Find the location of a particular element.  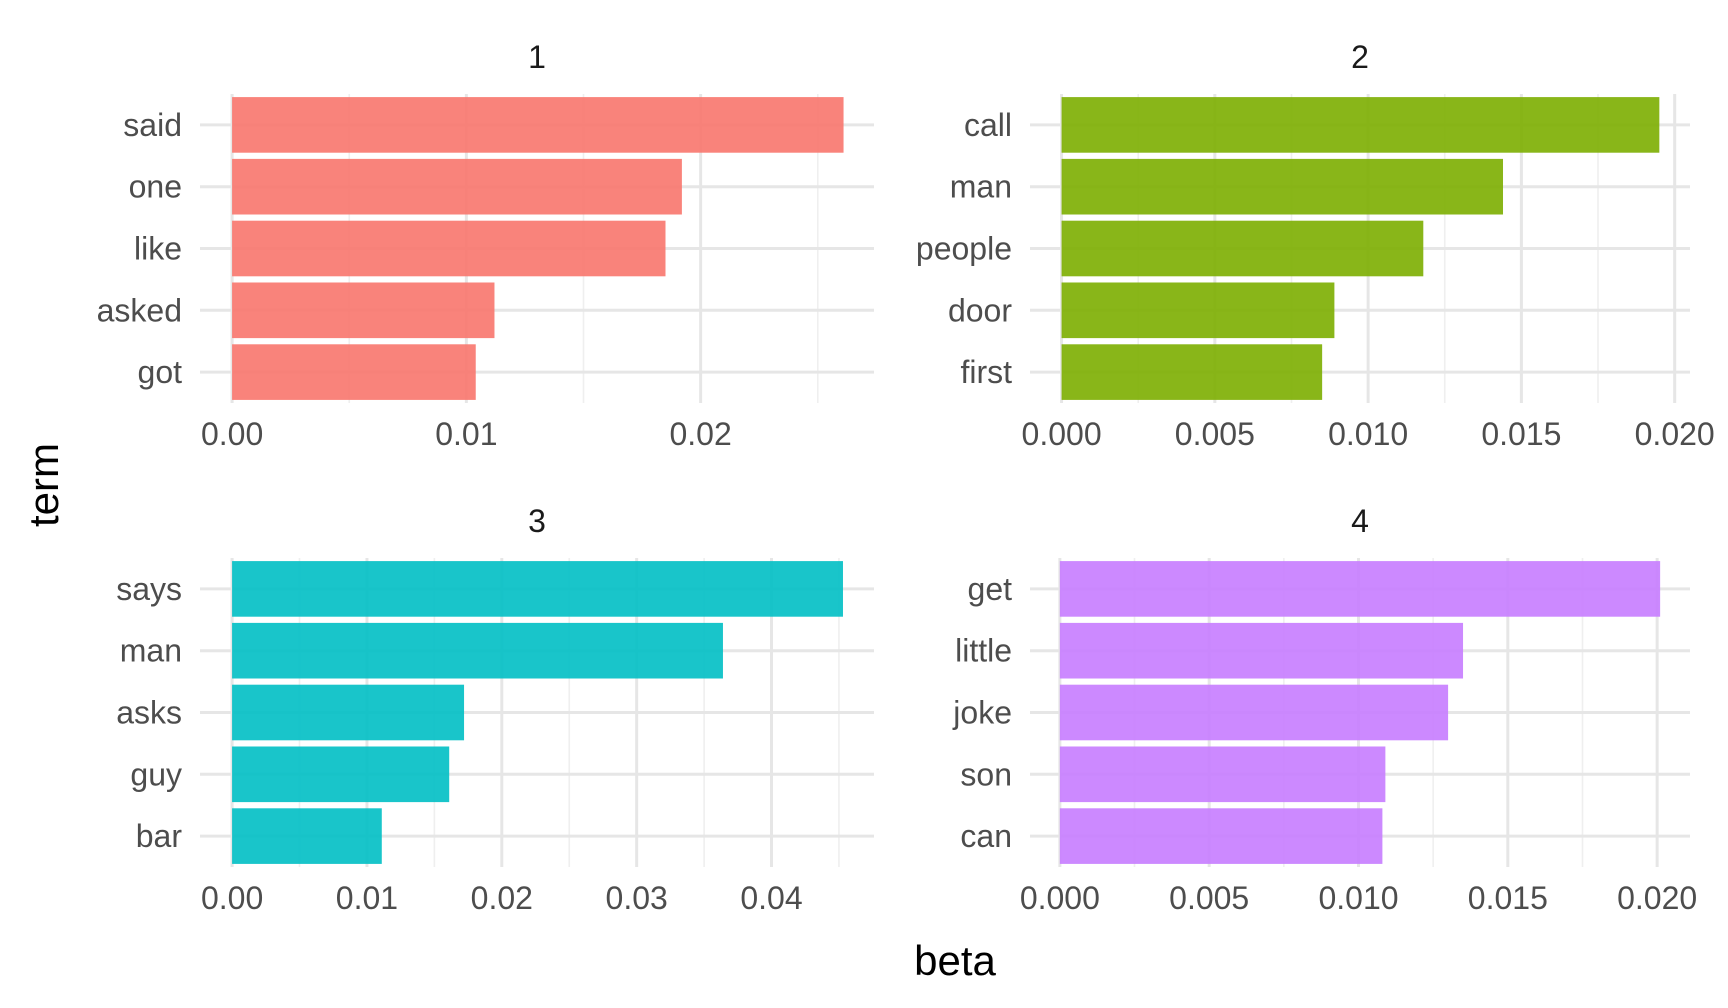

y-tick-label: said is located at coordinates (152, 125).